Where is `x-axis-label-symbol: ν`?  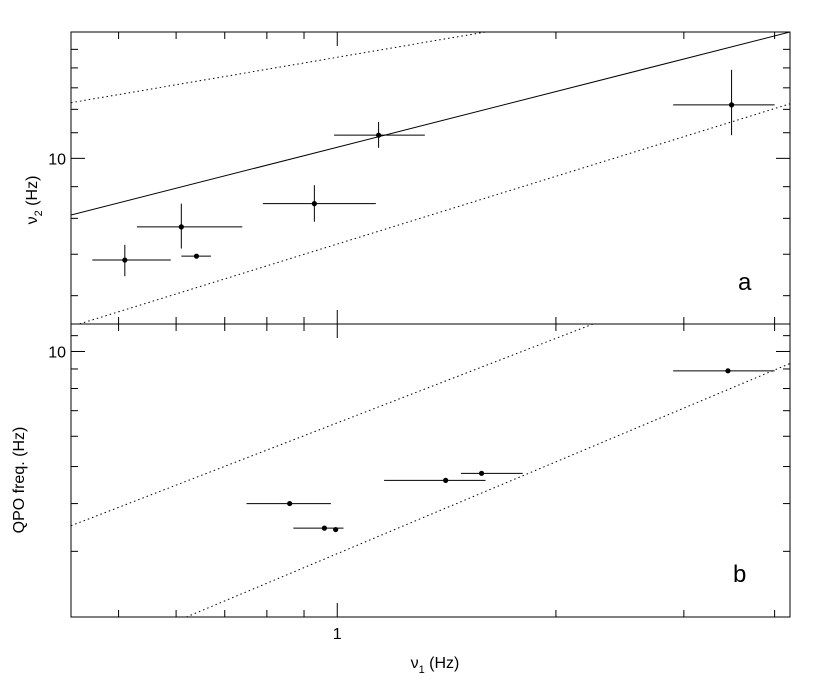 x-axis-label-symbol: ν is located at coordinates (415, 663).